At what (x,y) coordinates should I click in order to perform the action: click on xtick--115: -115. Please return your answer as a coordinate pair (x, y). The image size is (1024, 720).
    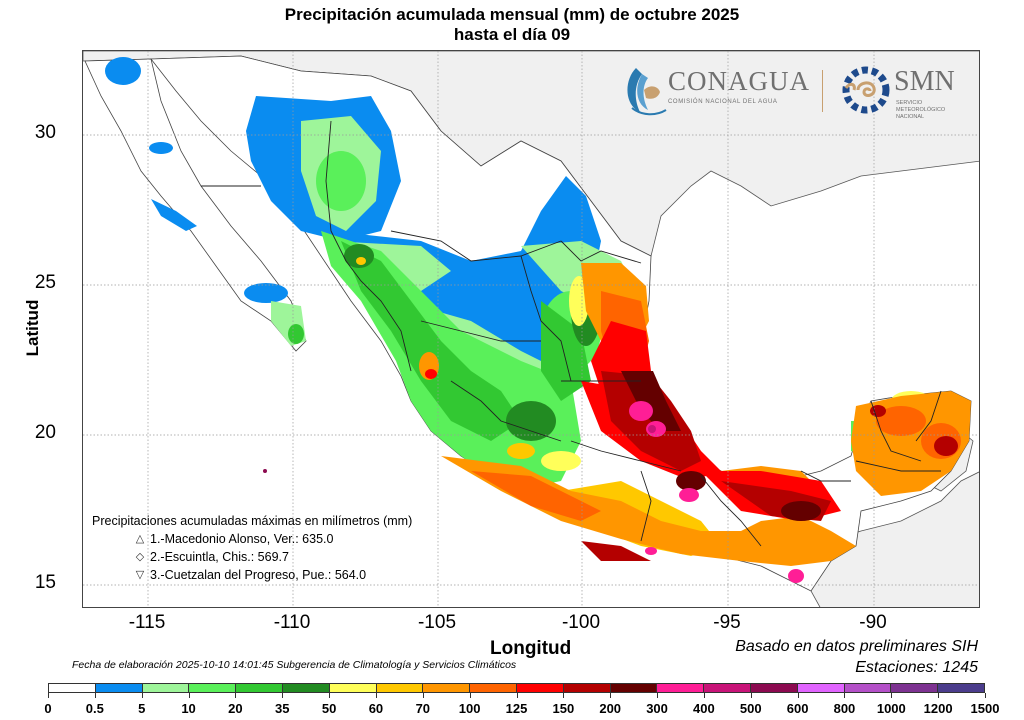
    Looking at the image, I should click on (147, 622).